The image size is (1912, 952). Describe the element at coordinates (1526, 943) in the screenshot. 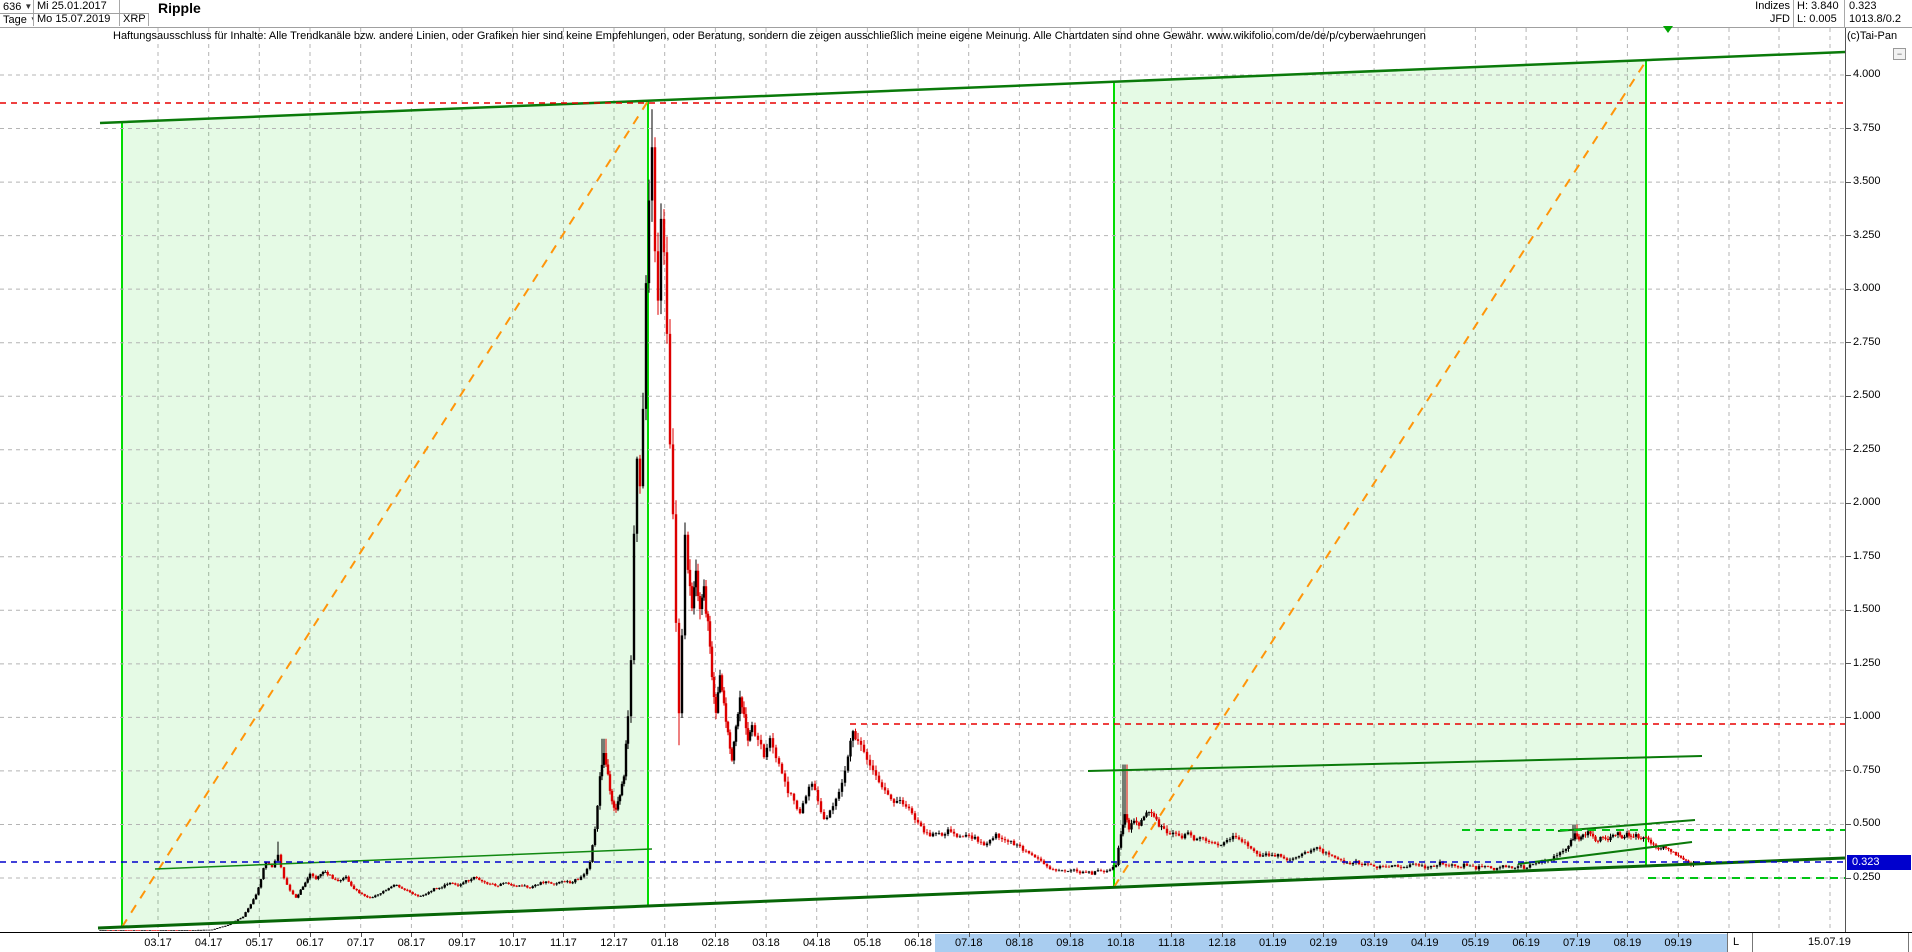

I see `date-axis-label: 06.19` at that location.